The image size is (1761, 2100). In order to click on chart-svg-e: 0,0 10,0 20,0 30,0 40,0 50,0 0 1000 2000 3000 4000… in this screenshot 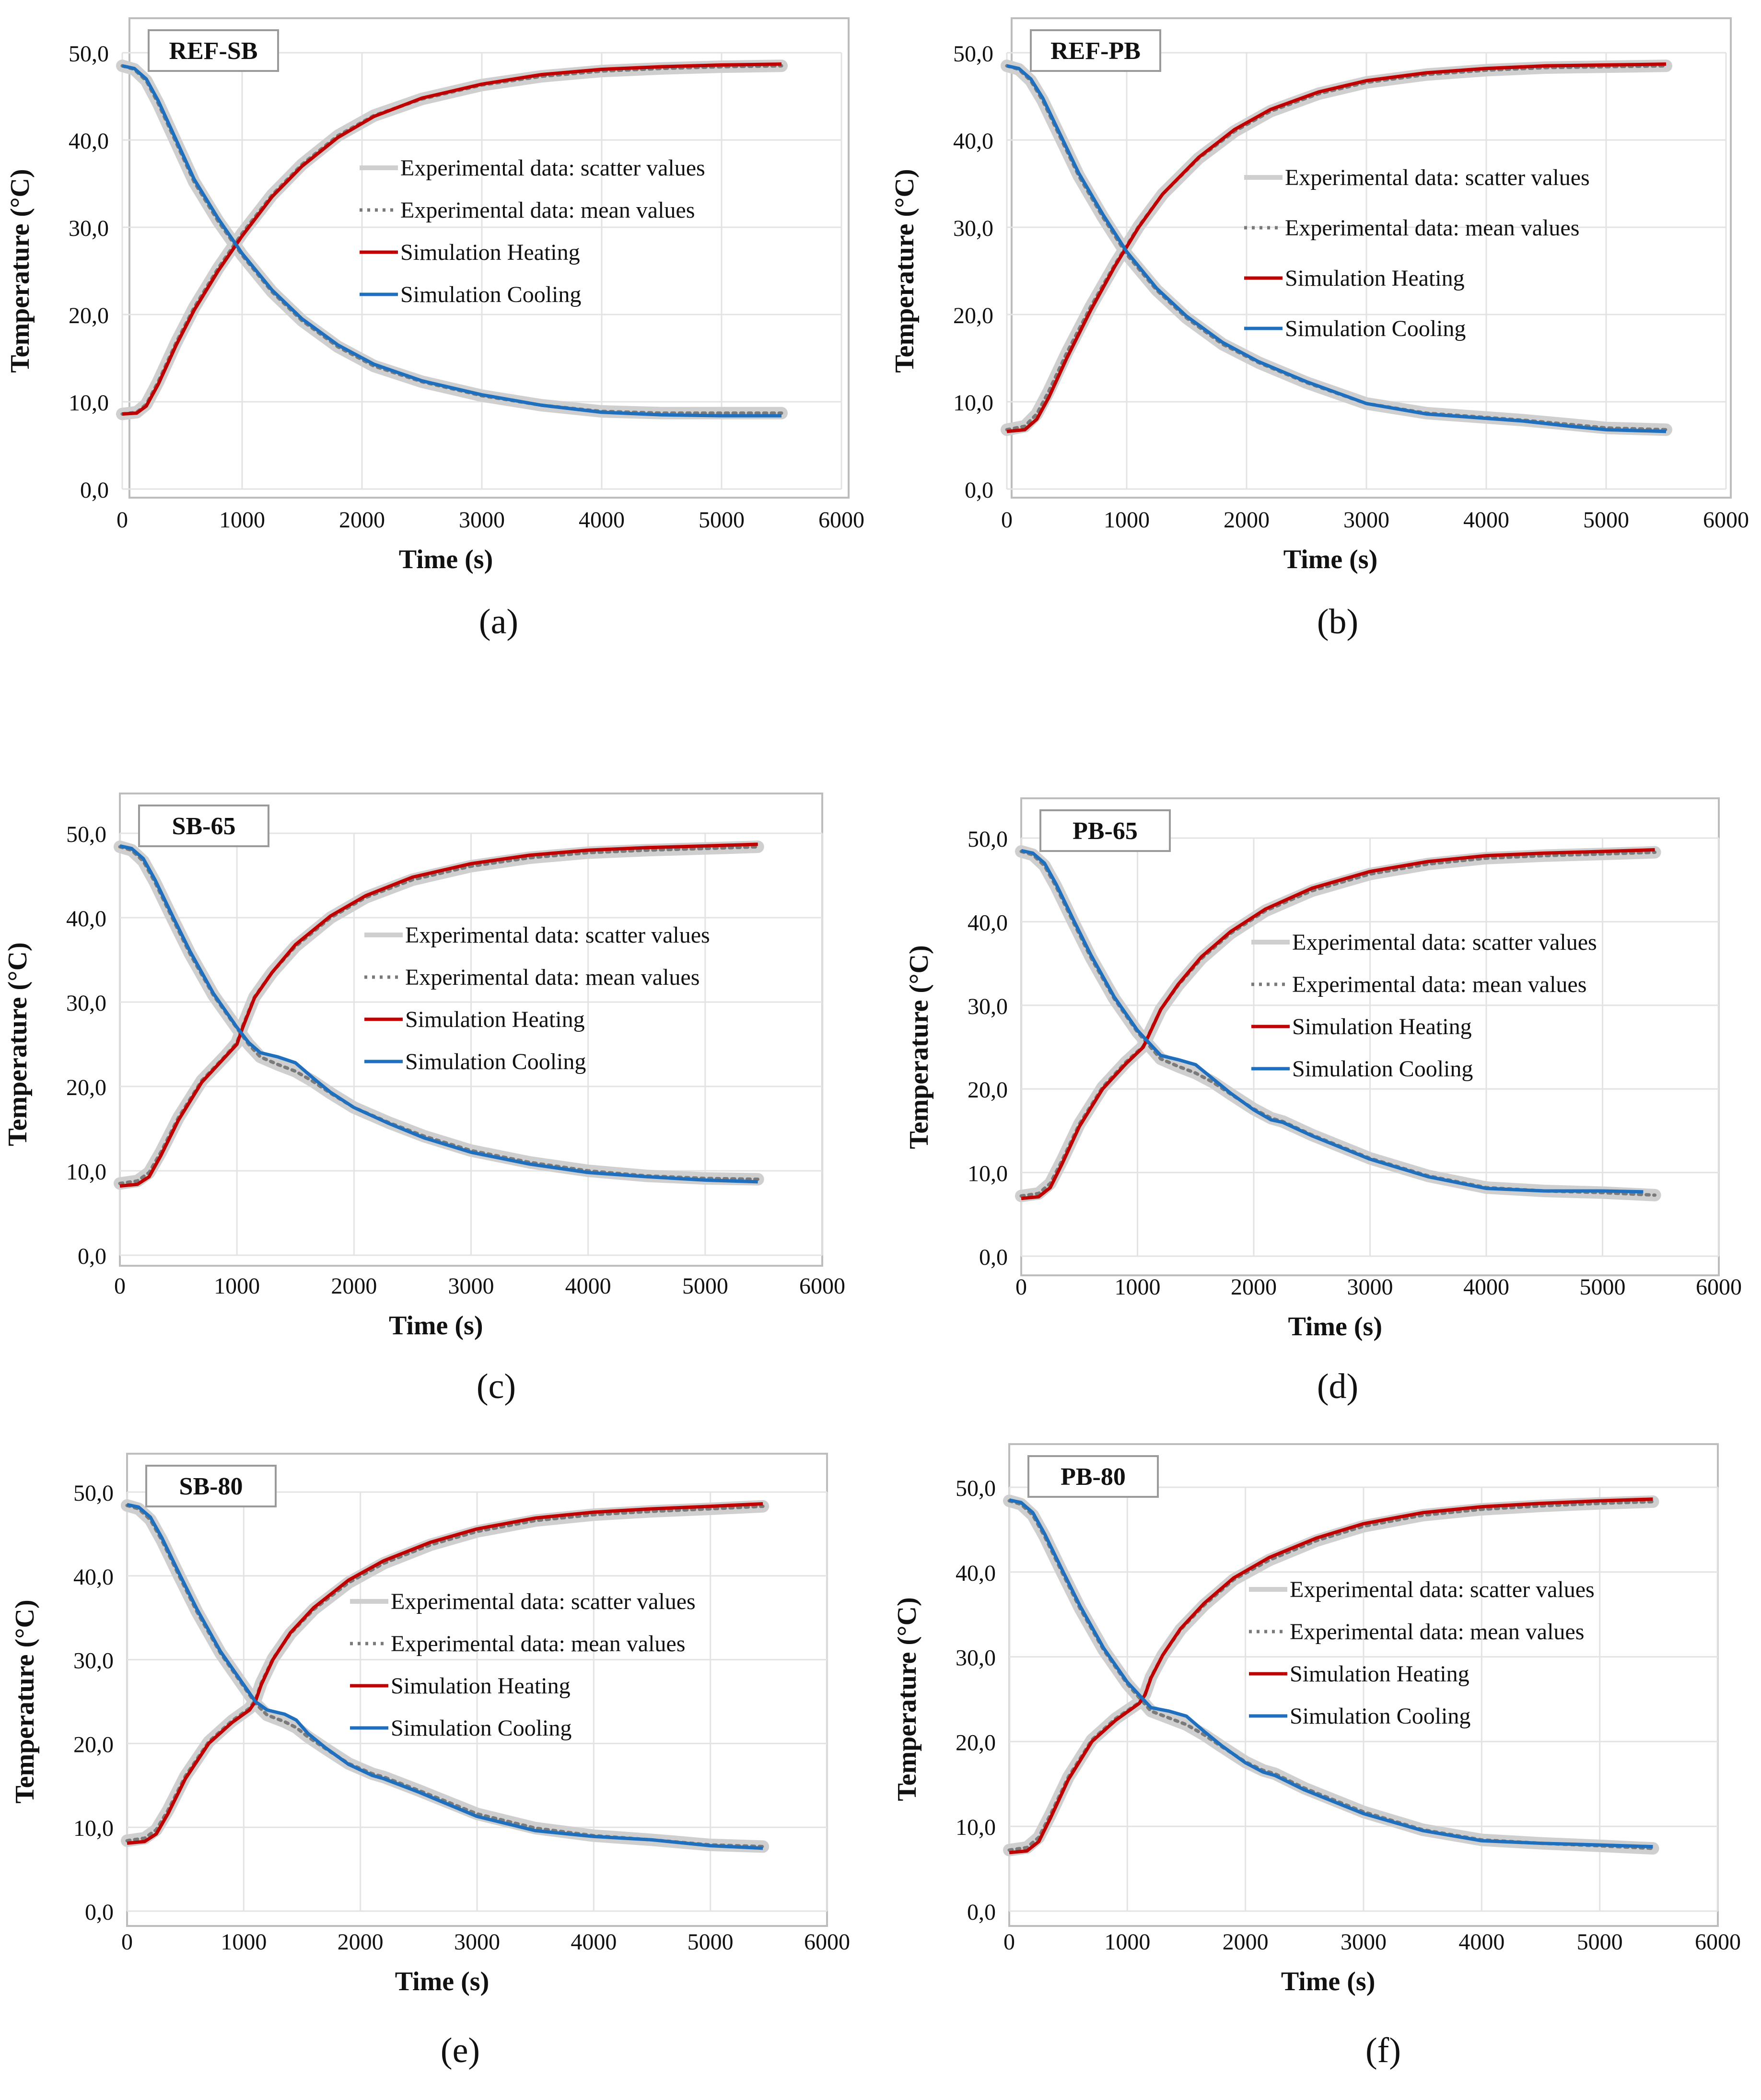, I will do `click(430, 1724)`.